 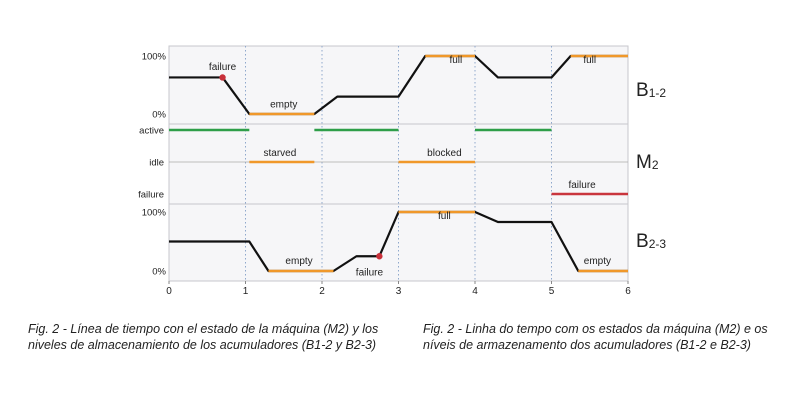 I want to click on panel-label-sub: 1-2, so click(x=658, y=93).